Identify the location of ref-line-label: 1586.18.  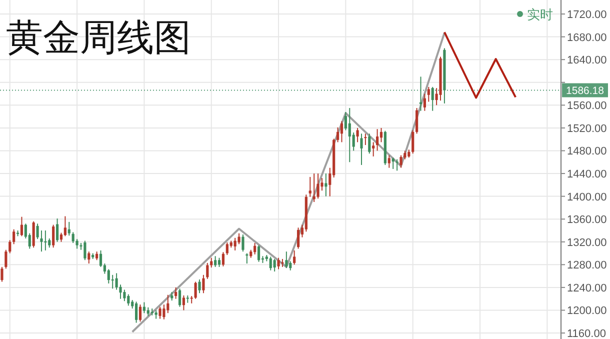
(585, 91).